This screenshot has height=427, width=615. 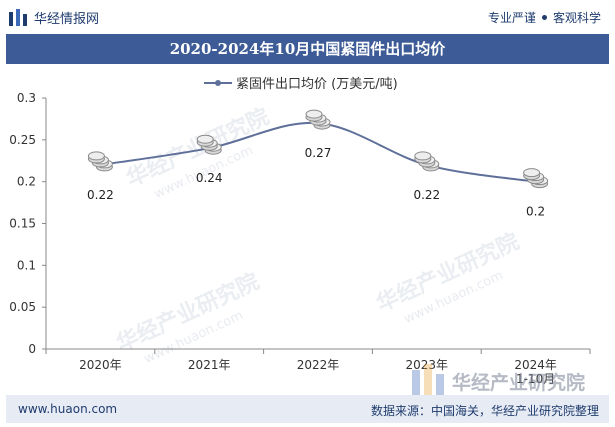 What do you see at coordinates (511, 18) in the screenshot?
I see `slogan-left: 专业严谨` at bounding box center [511, 18].